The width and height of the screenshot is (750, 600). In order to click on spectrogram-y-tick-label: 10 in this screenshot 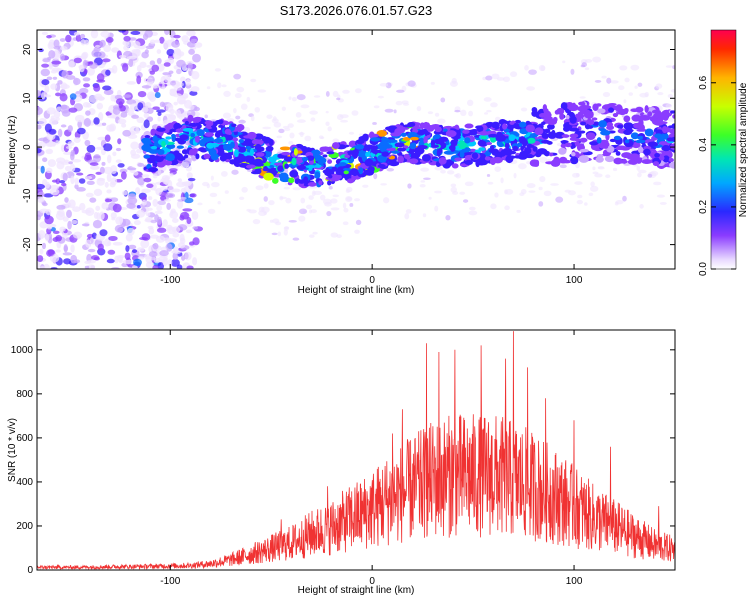, I will do `click(27, 98)`.